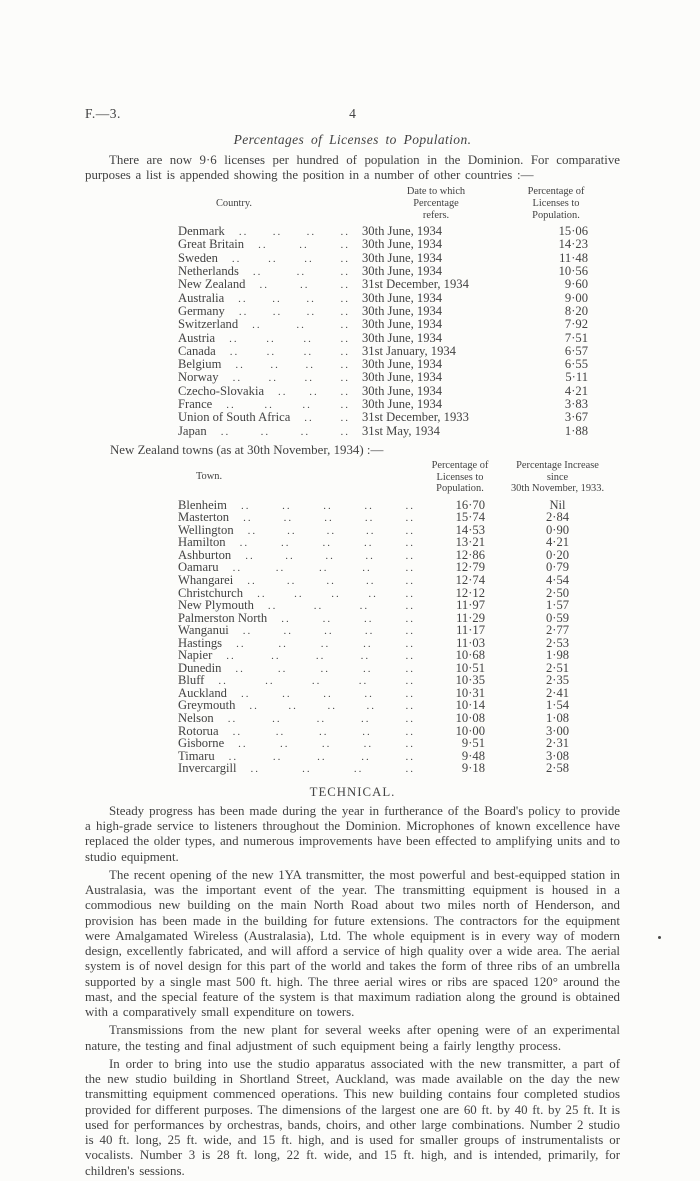  I want to click on country-name: Great Britain, so click(211, 244).